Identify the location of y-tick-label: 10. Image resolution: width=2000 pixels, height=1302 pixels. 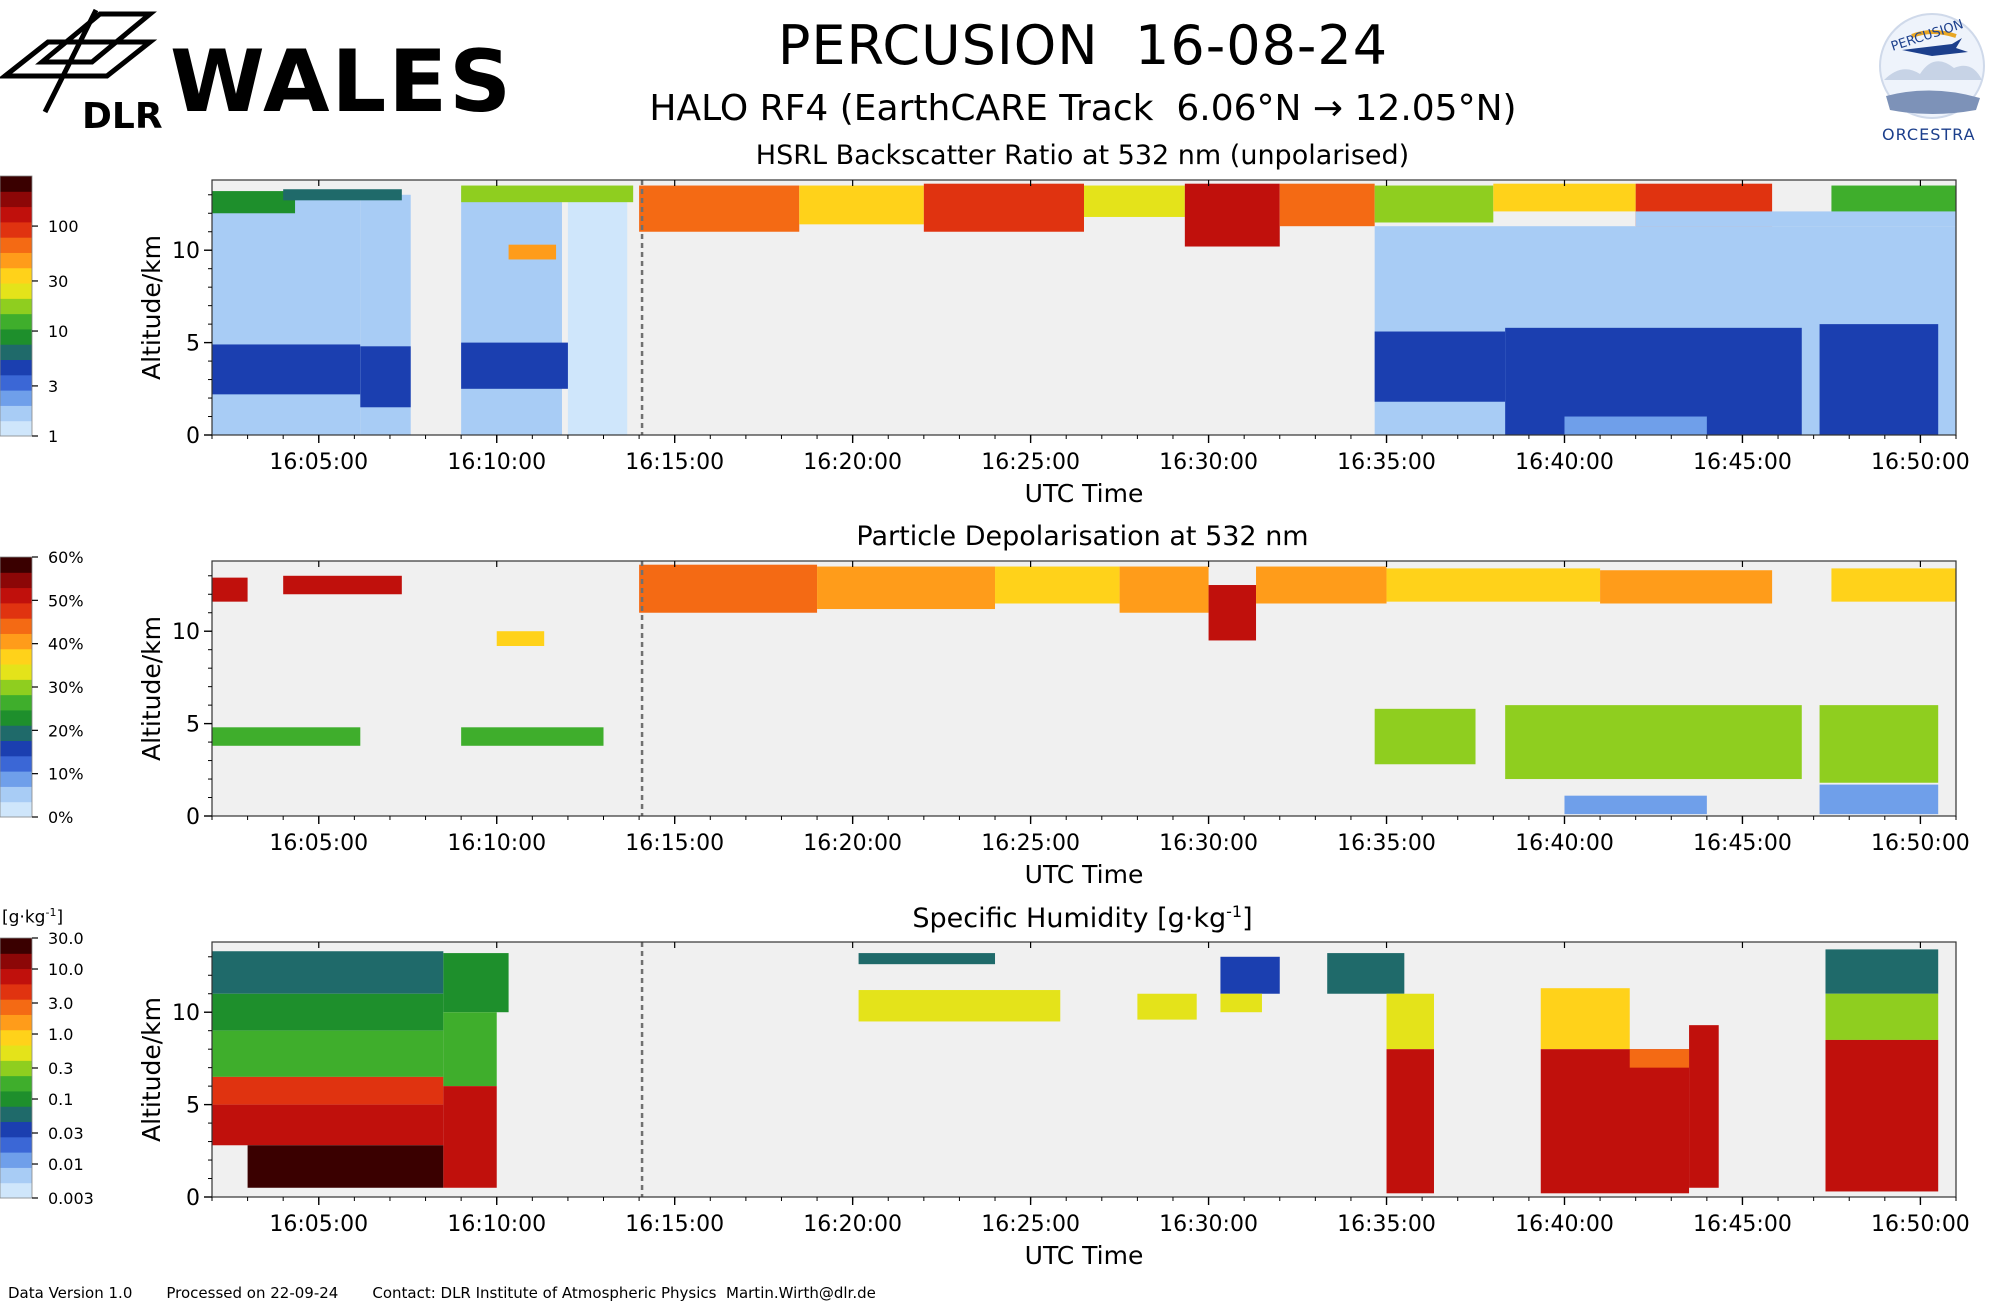
(186, 632).